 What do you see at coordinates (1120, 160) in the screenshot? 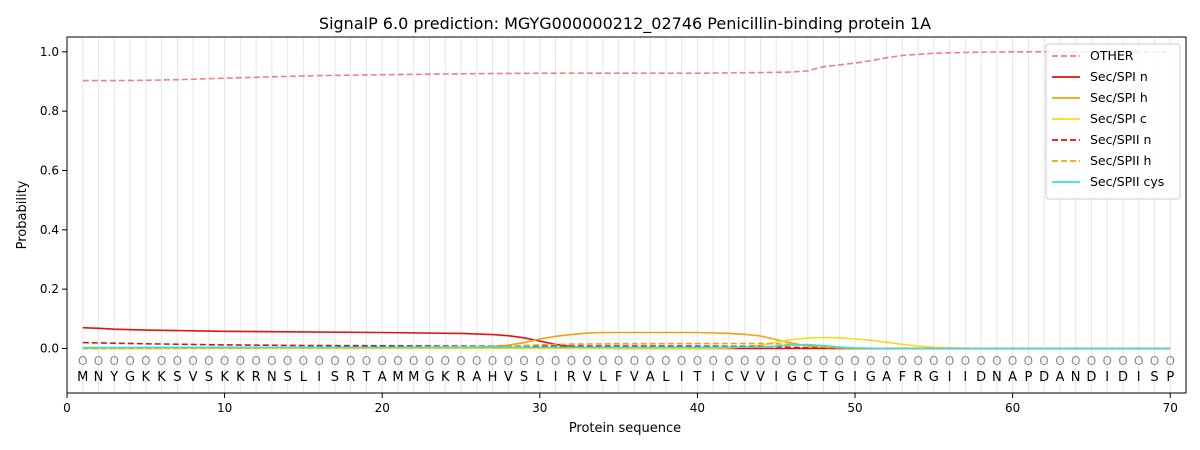
I see `legend-entry: Sec/SPII h` at bounding box center [1120, 160].